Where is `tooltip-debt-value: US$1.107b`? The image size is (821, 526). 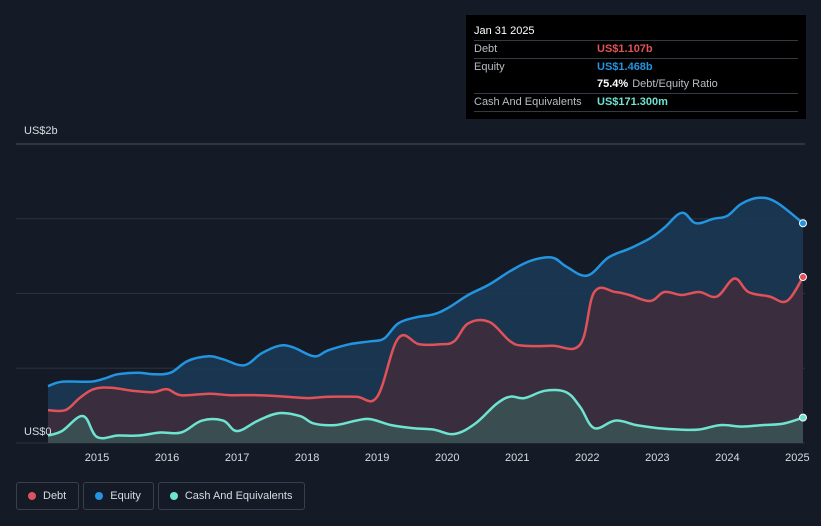 tooltip-debt-value: US$1.107b is located at coordinates (625, 49).